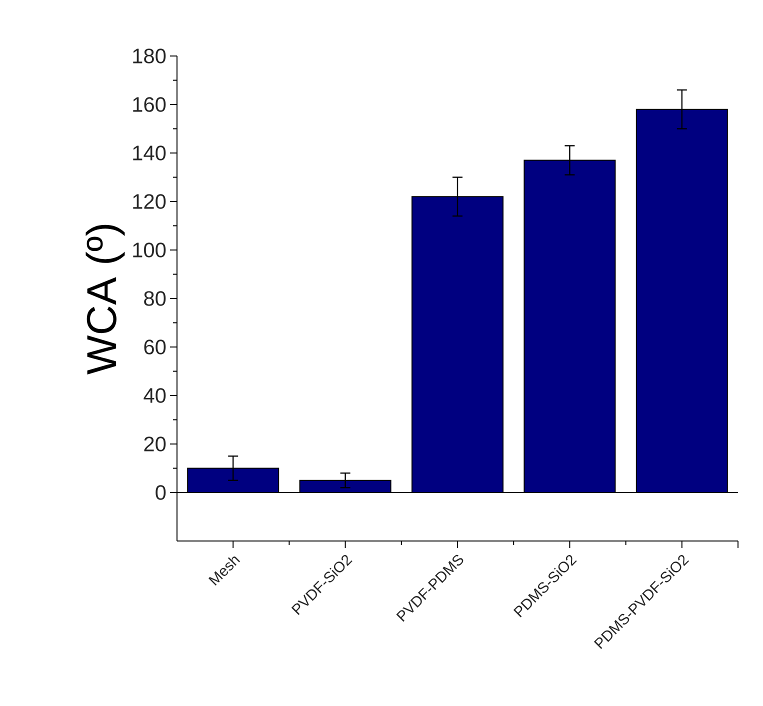  I want to click on y-tick-label: 0, so click(161, 492).